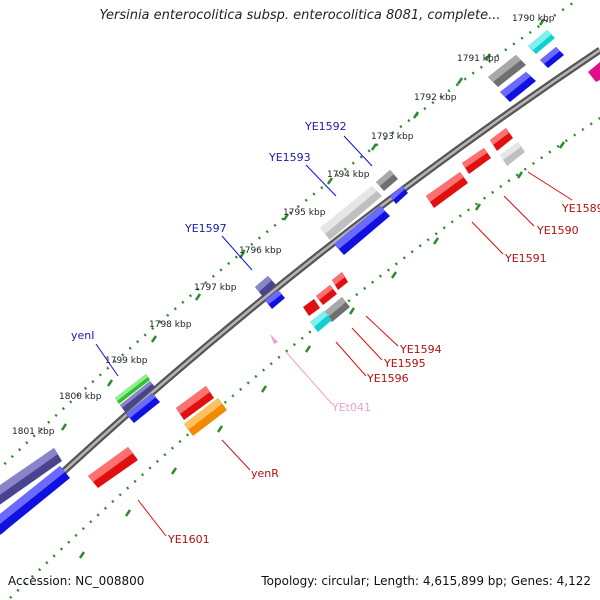 The width and height of the screenshot is (600, 600). I want to click on label-ye1593: YE1593, so click(289, 157).